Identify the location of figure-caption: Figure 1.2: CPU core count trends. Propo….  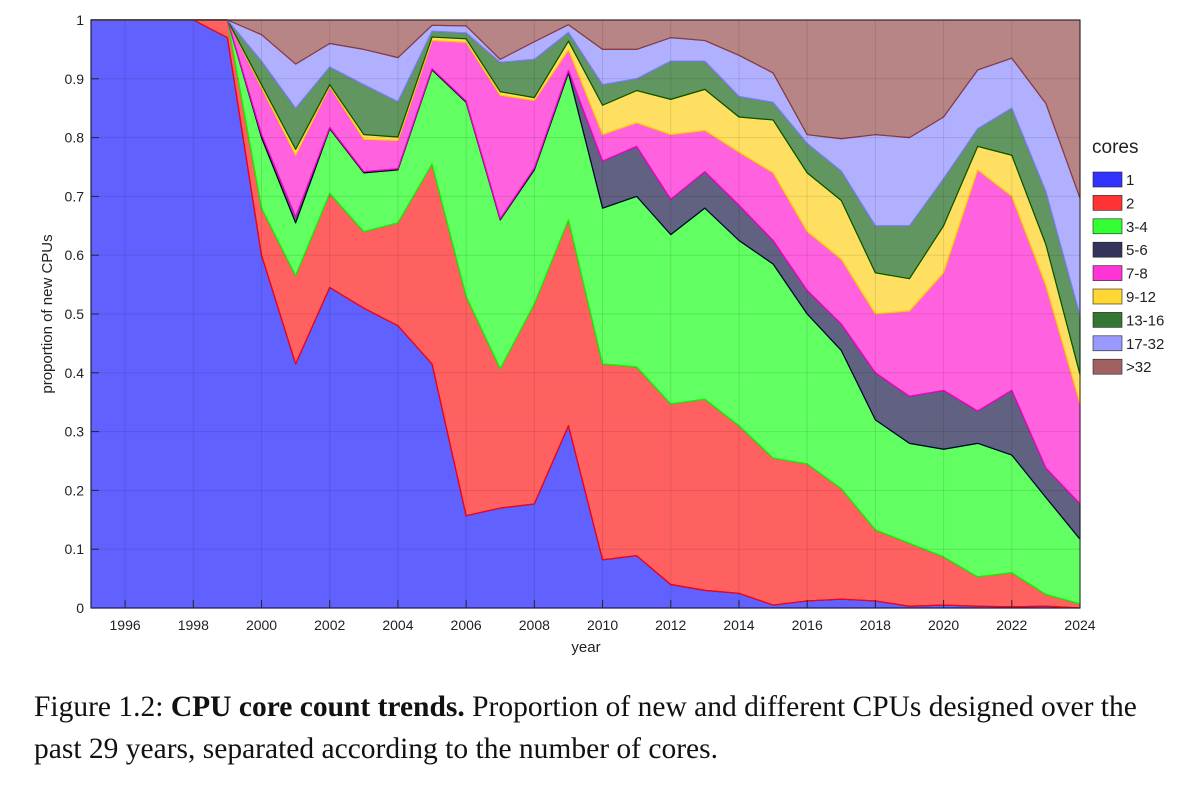
(609, 728).